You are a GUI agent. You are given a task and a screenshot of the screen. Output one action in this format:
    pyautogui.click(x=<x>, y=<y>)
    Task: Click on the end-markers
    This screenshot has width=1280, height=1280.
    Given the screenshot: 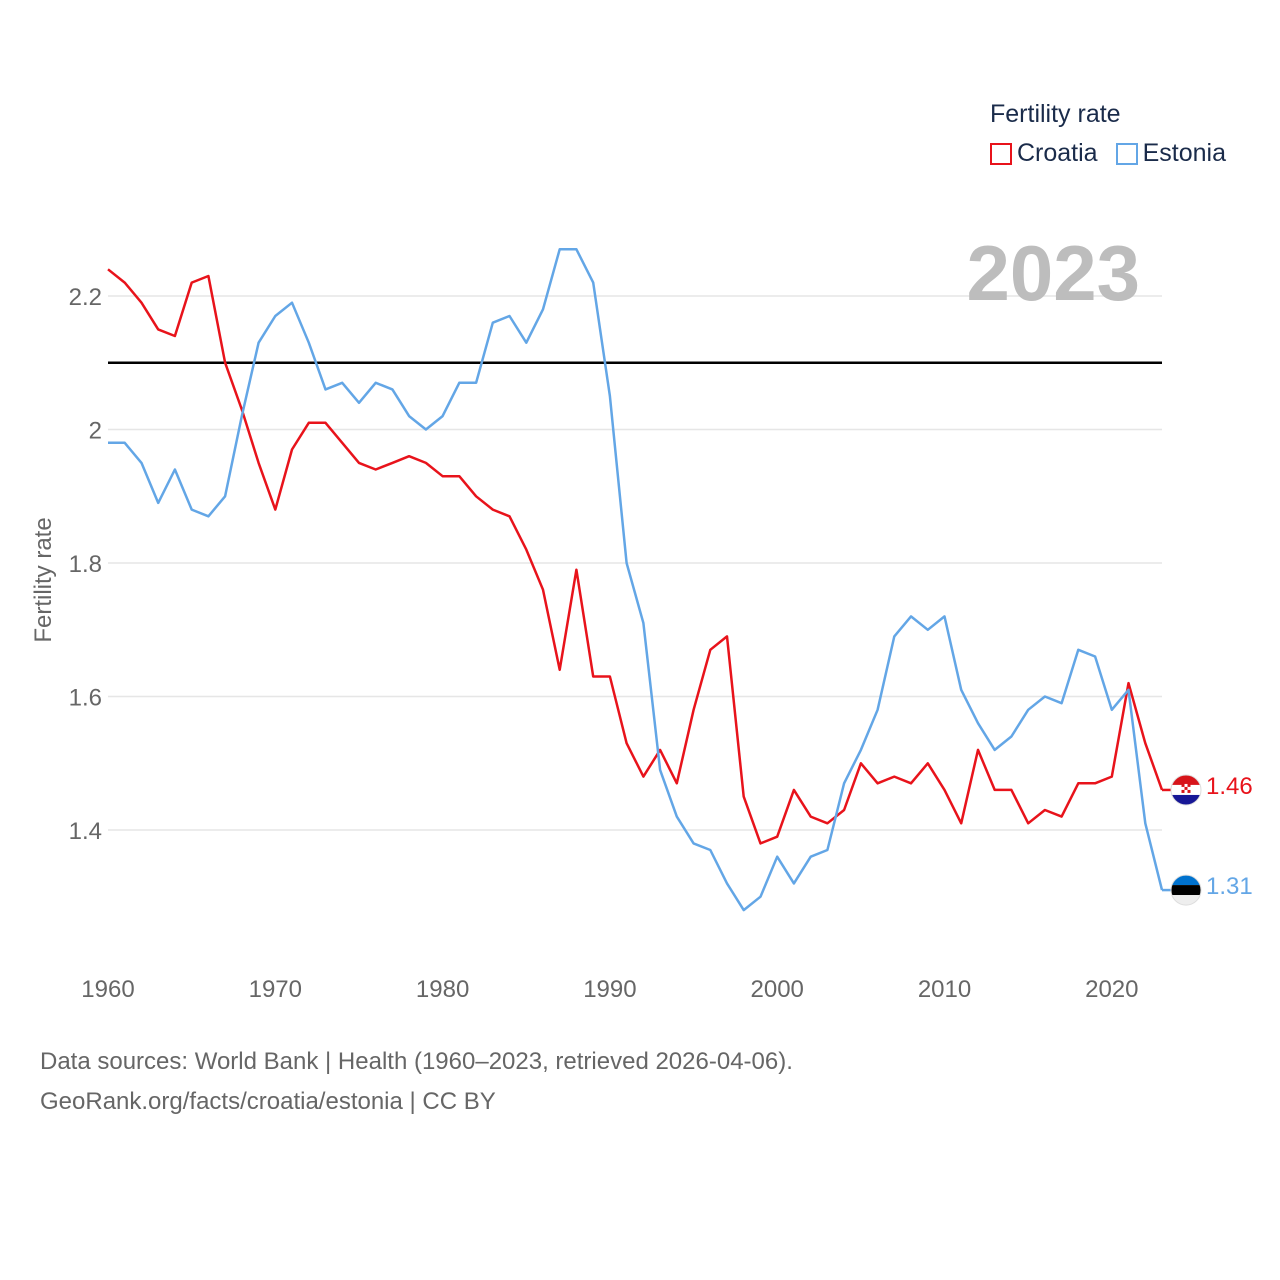 What is the action you would take?
    pyautogui.click(x=1182, y=840)
    